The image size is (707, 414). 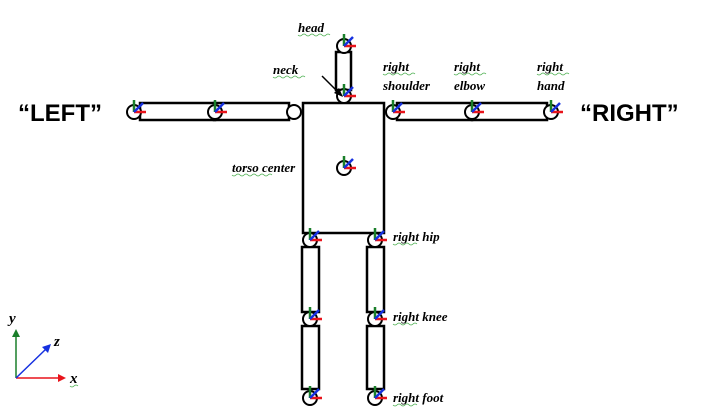 I want to click on joint-left-knee, so click(x=312, y=317).